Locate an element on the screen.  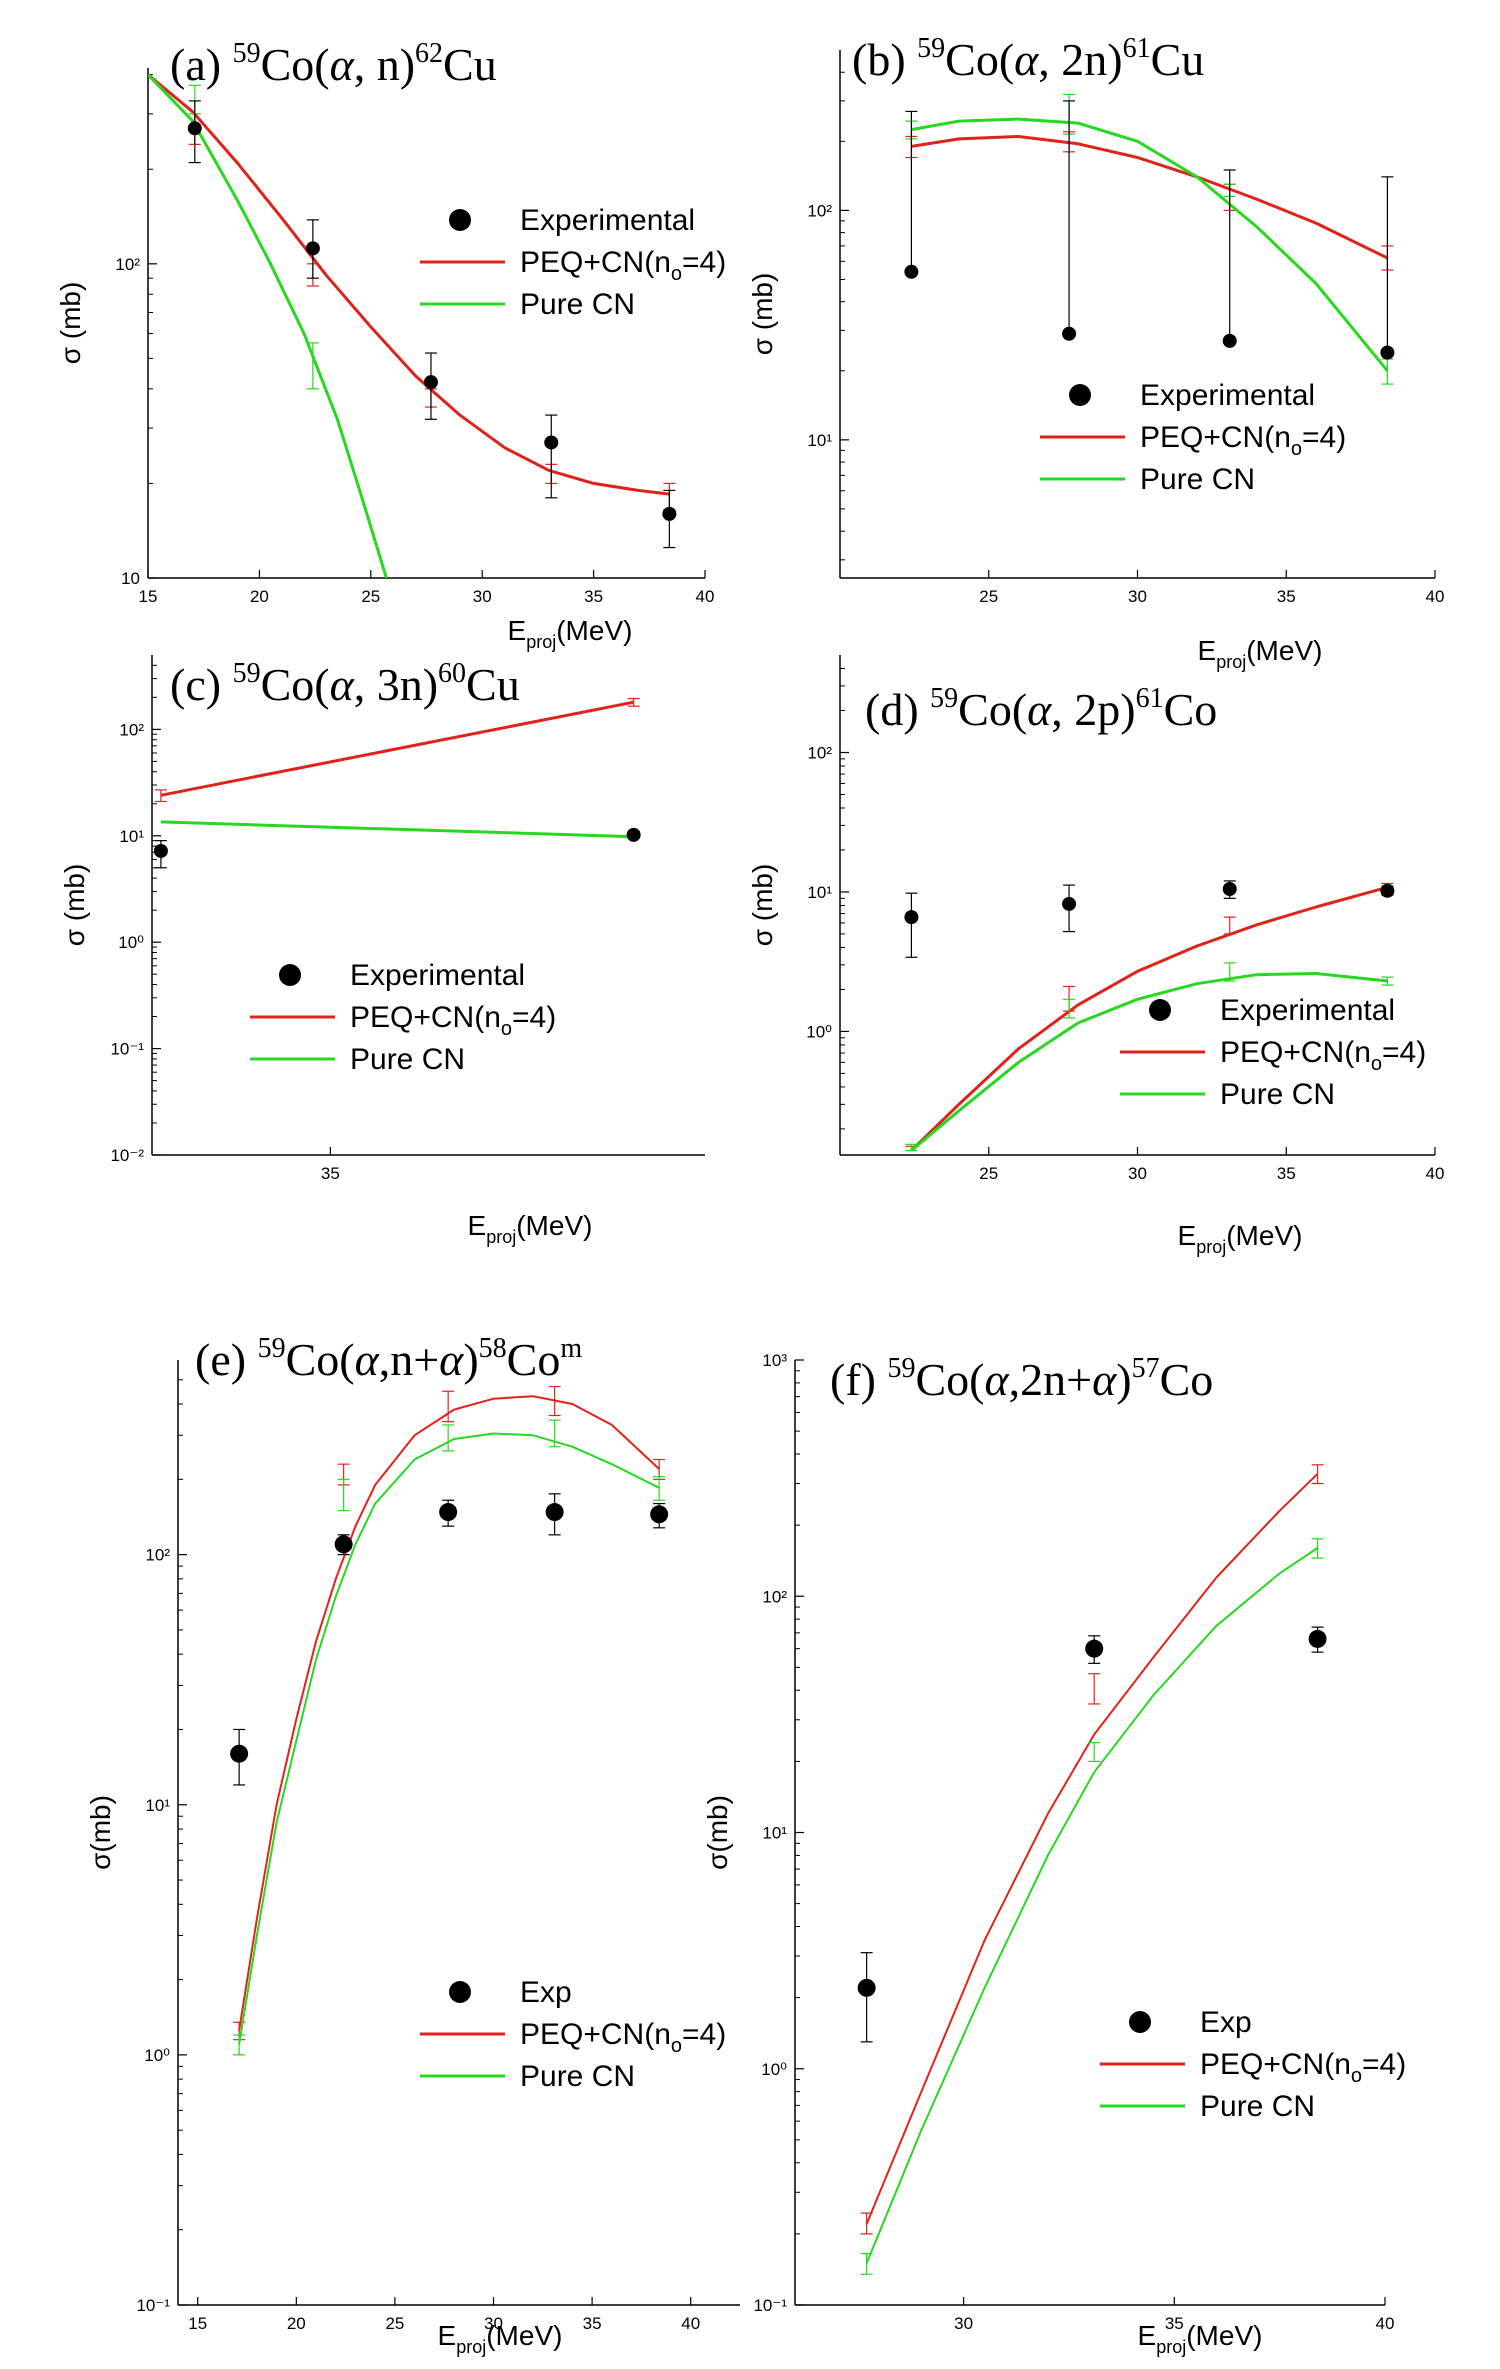
panel-title: (c) 59Co(α, 3n)60Cu is located at coordinates (345, 684).